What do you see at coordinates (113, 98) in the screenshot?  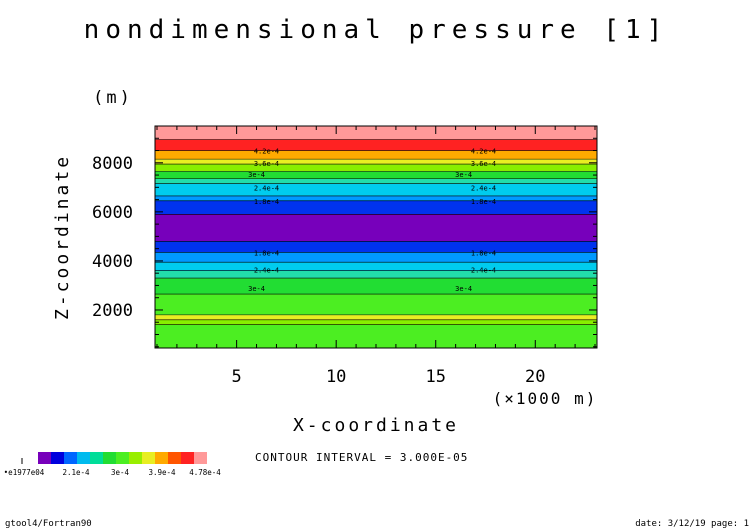 I see `y-unit-label: (m)` at bounding box center [113, 98].